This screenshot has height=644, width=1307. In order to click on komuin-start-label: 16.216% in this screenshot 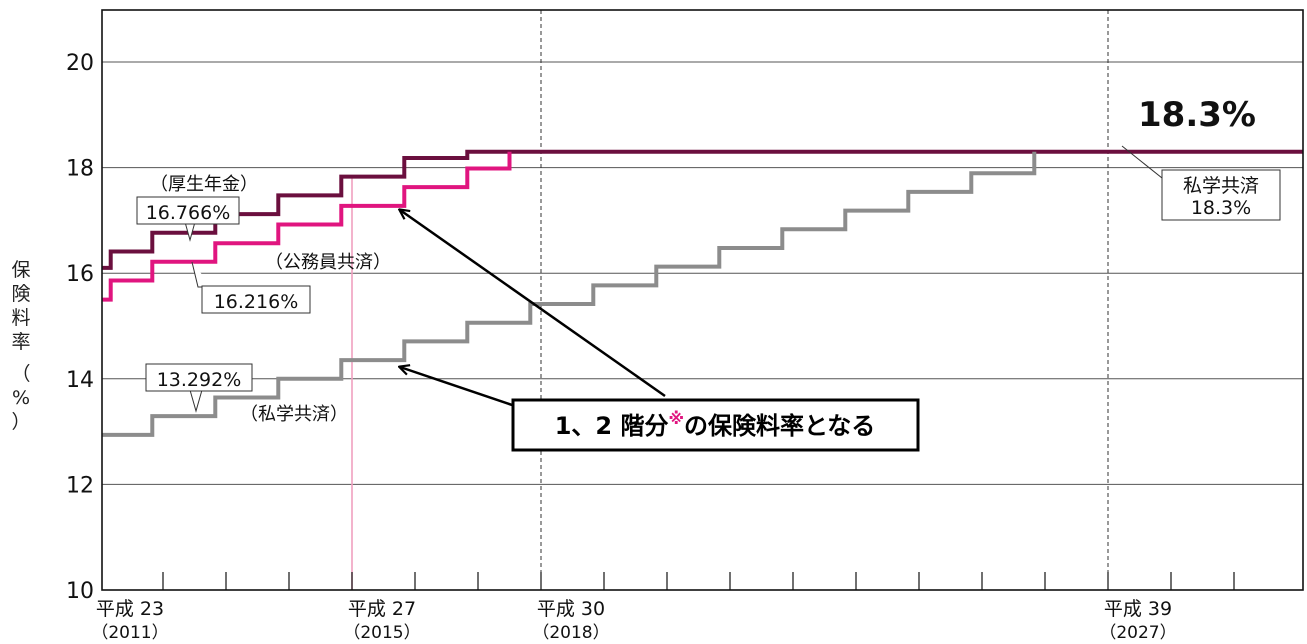, I will do `click(256, 302)`.